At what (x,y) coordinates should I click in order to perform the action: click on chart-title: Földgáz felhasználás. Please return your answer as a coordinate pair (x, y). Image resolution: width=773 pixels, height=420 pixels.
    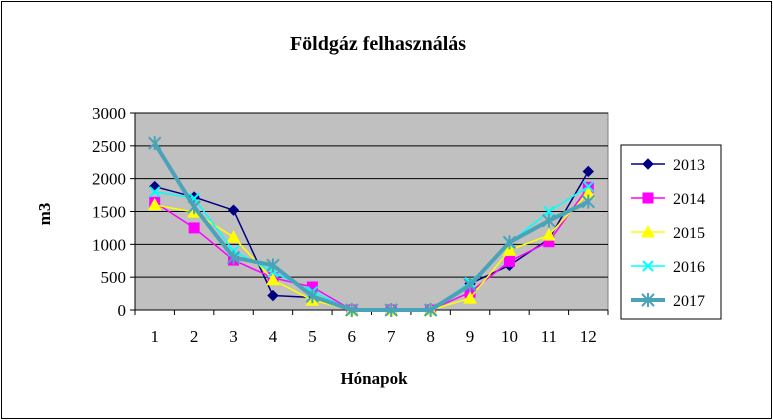
    Looking at the image, I should click on (378, 44).